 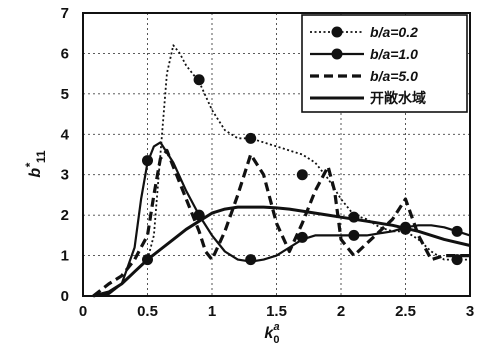 What do you see at coordinates (35, 163) in the screenshot?
I see `y-axis-label: b*11` at bounding box center [35, 163].